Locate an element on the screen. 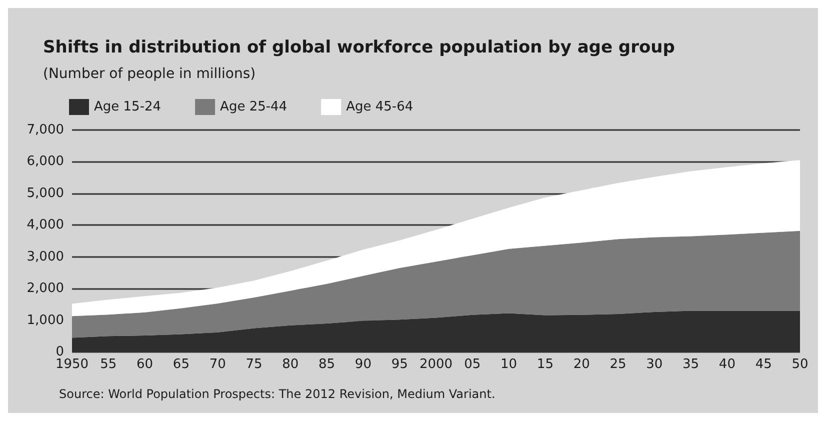 The image size is (826, 421). x-tick-label: 70 is located at coordinates (217, 364).